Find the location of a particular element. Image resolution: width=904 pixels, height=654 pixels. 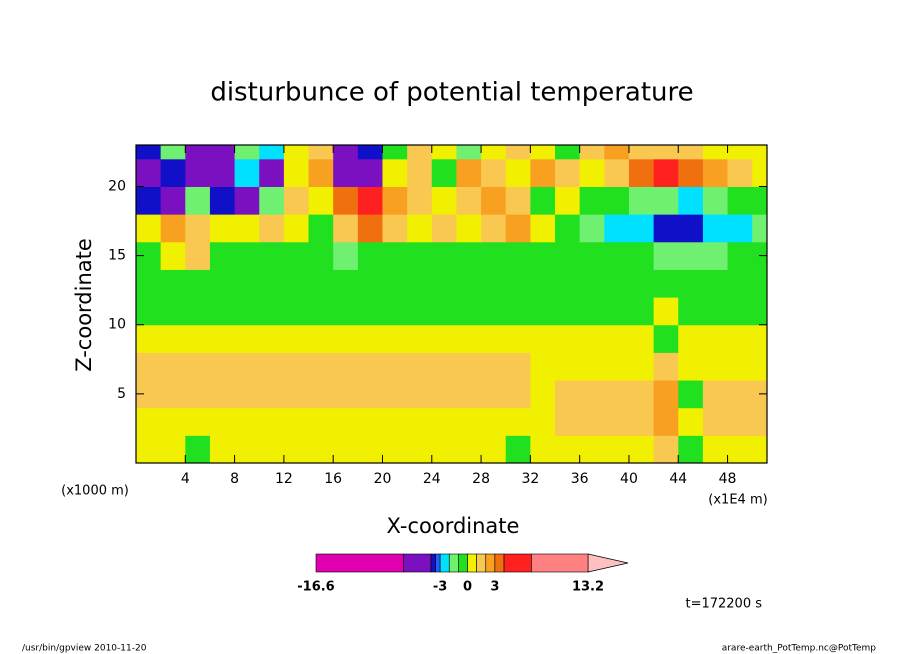

colorbar-tick-label: 13.2 is located at coordinates (588, 587).